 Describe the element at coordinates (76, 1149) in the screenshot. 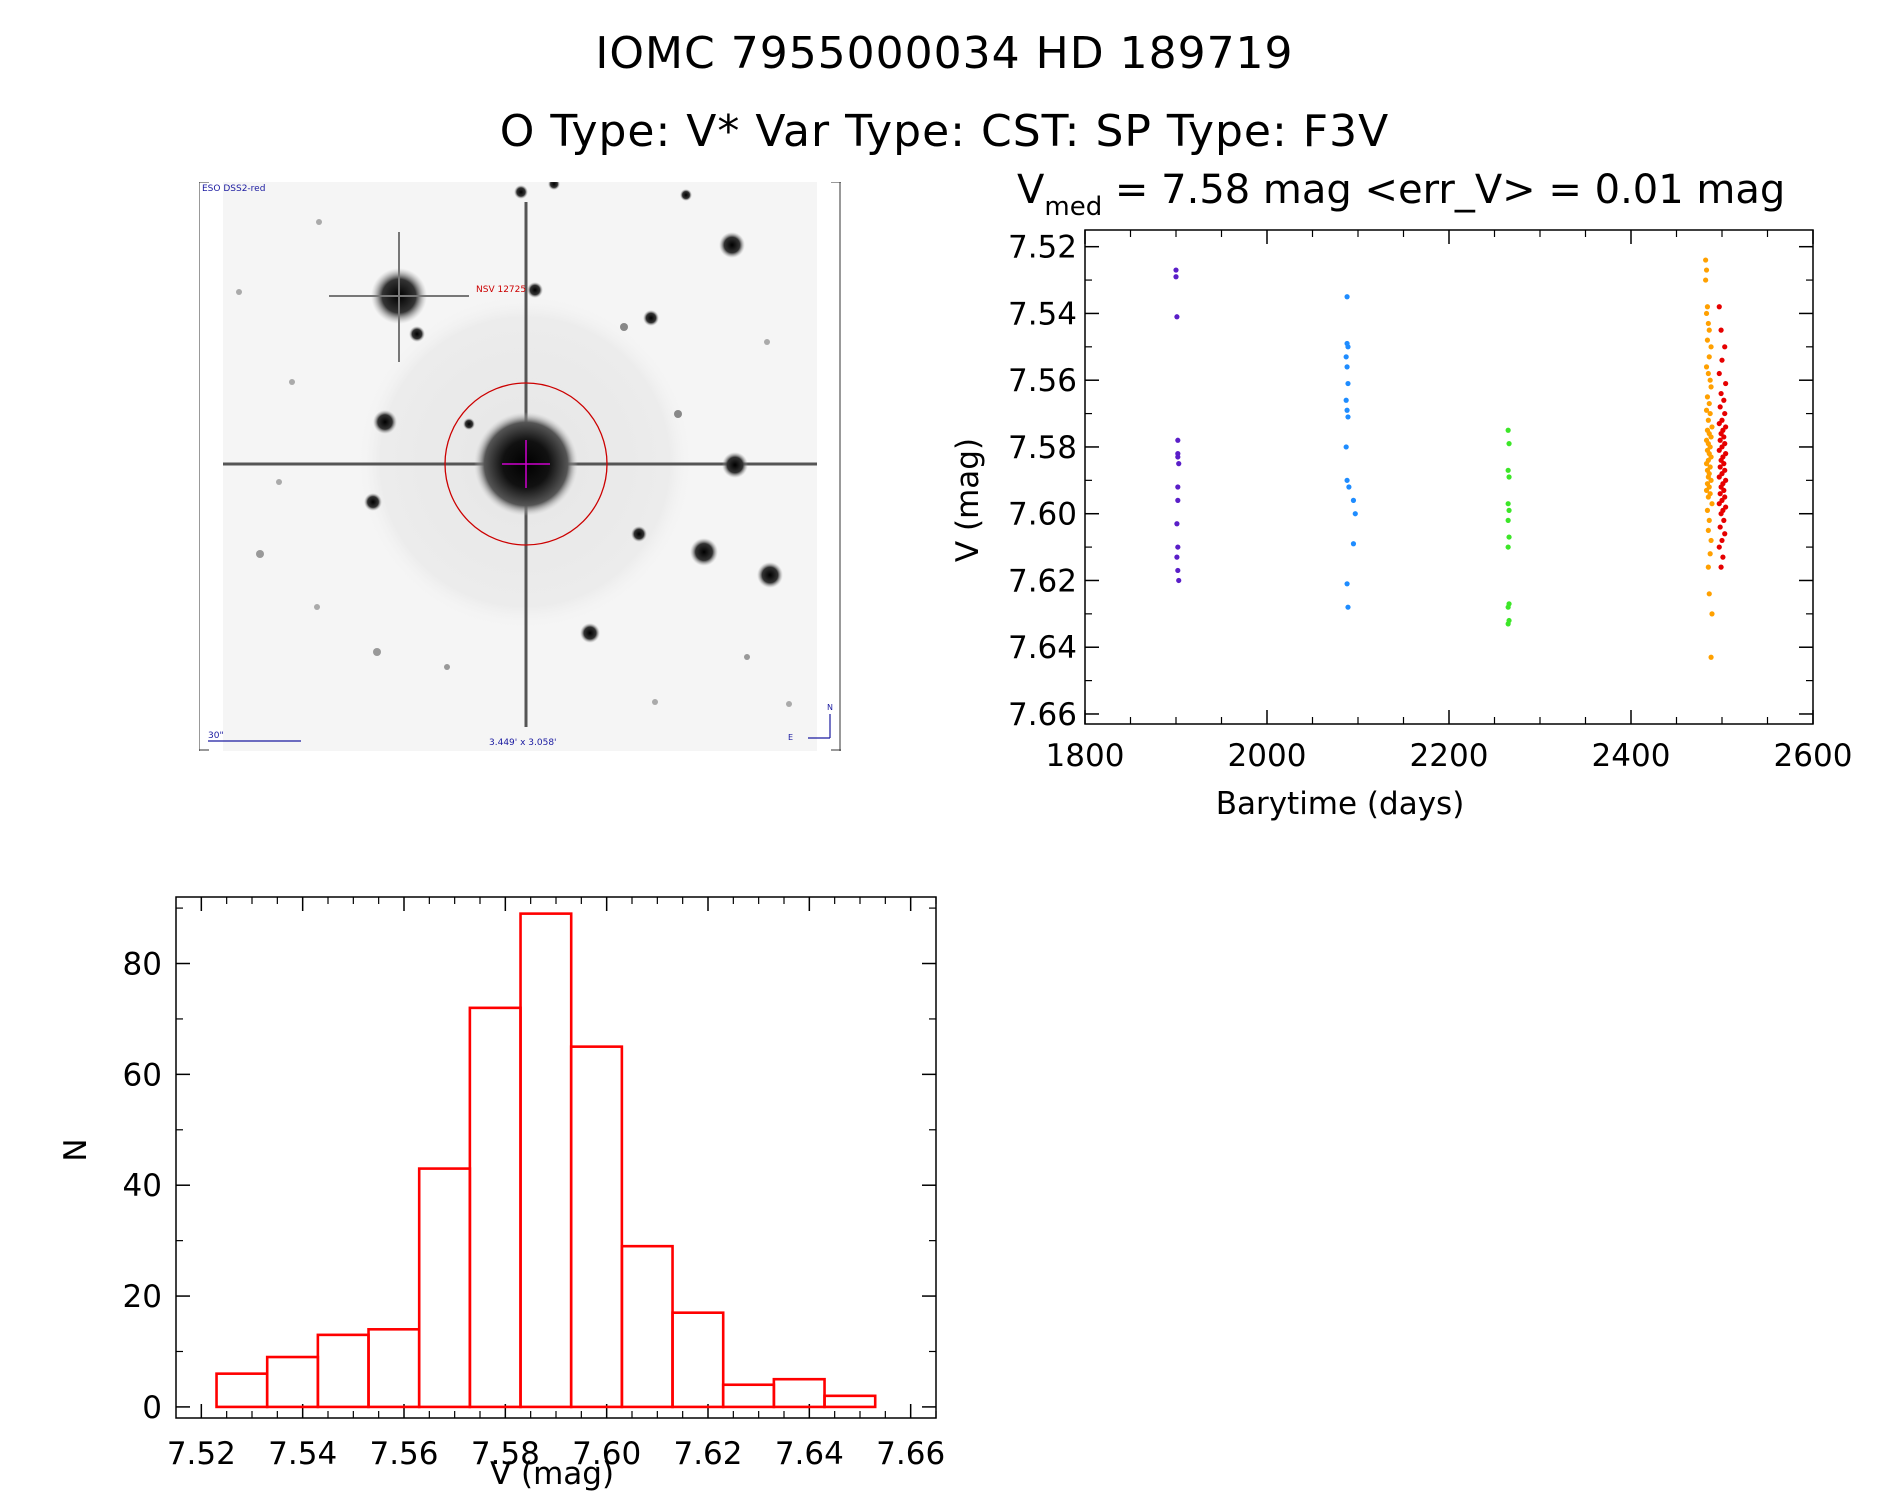

I see `hist-ylabel: N` at that location.